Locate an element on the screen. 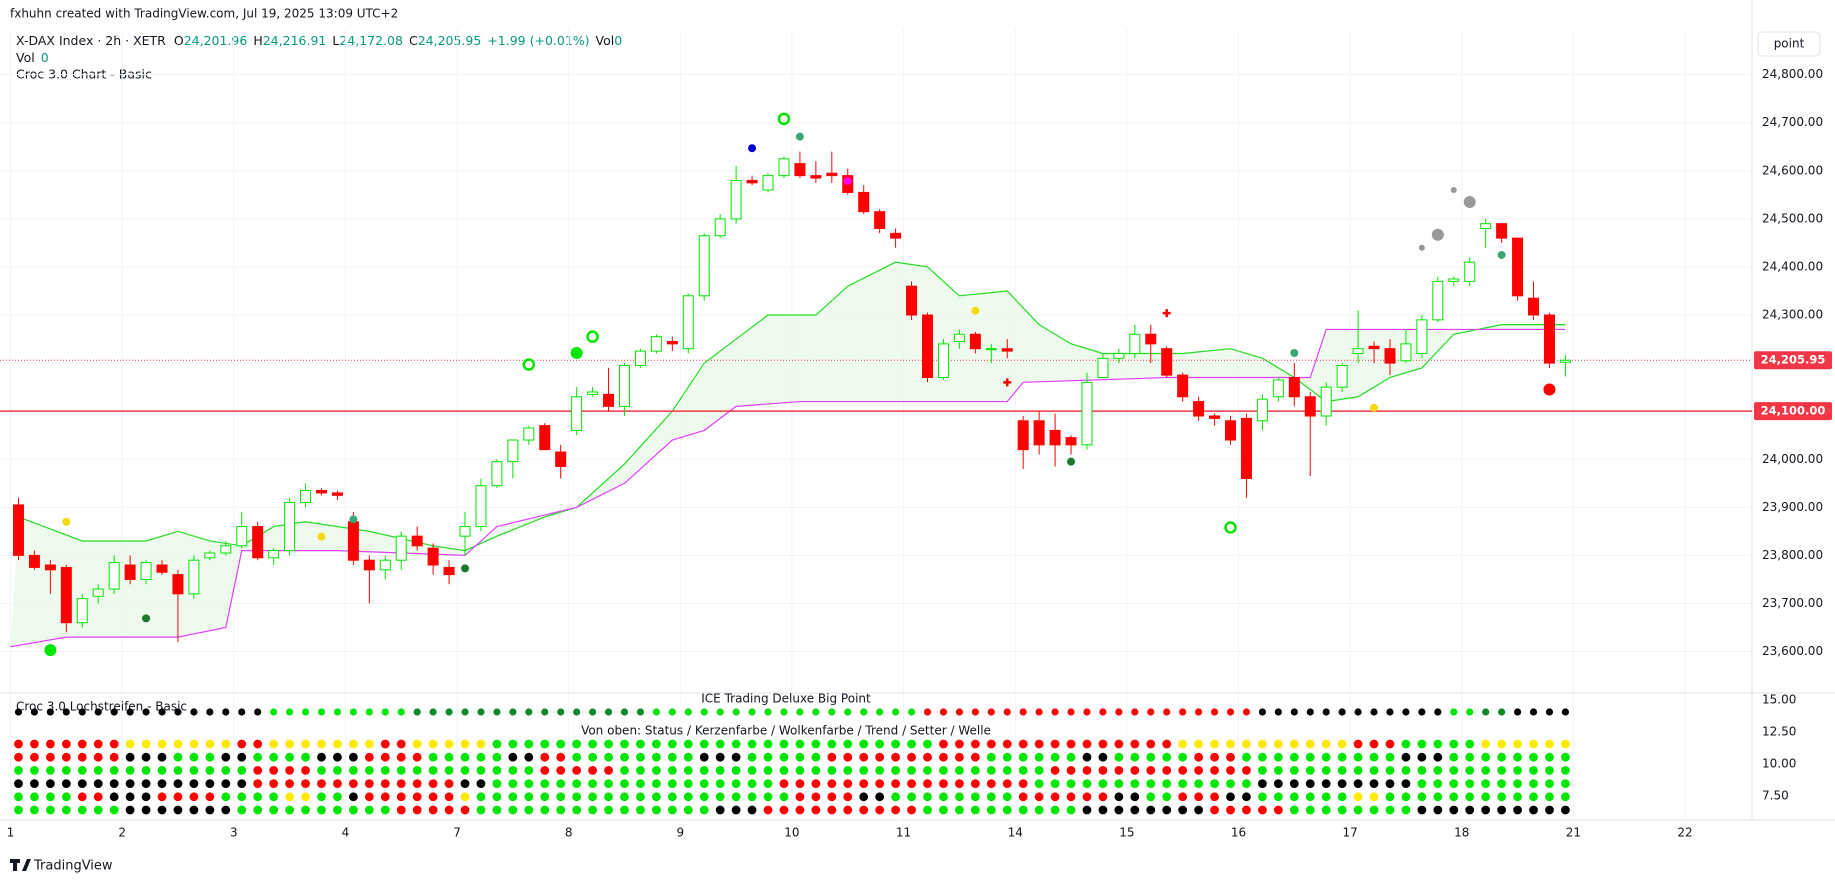 This screenshot has height=884, width=1835. x-tick-label: 9 is located at coordinates (680, 833).